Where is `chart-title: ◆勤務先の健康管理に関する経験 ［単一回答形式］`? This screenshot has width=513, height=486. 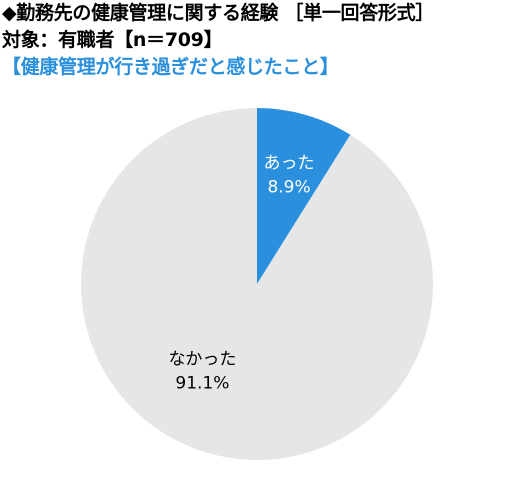
chart-title: ◆勤務先の健康管理に関する経験 ［単一回答形式］ is located at coordinates (218, 13).